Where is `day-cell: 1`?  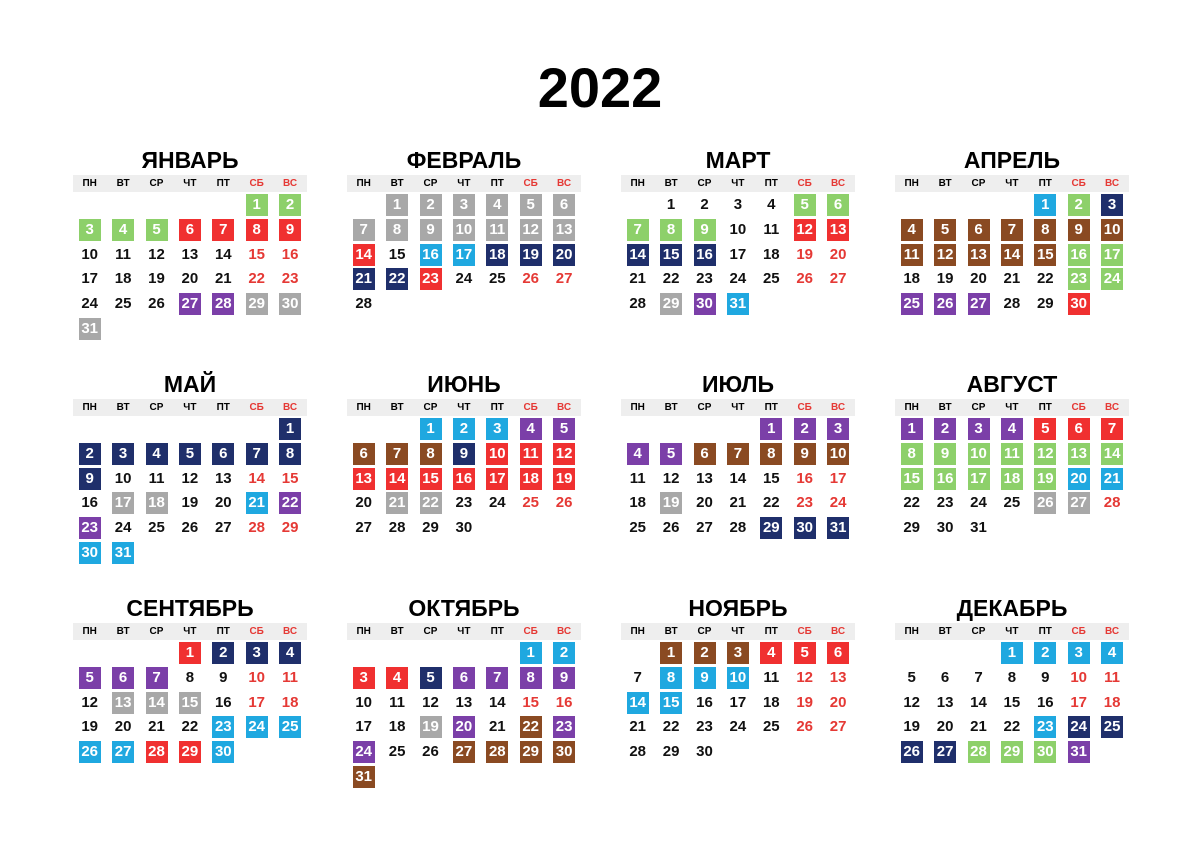
day-cell: 1 is located at coordinates (530, 653).